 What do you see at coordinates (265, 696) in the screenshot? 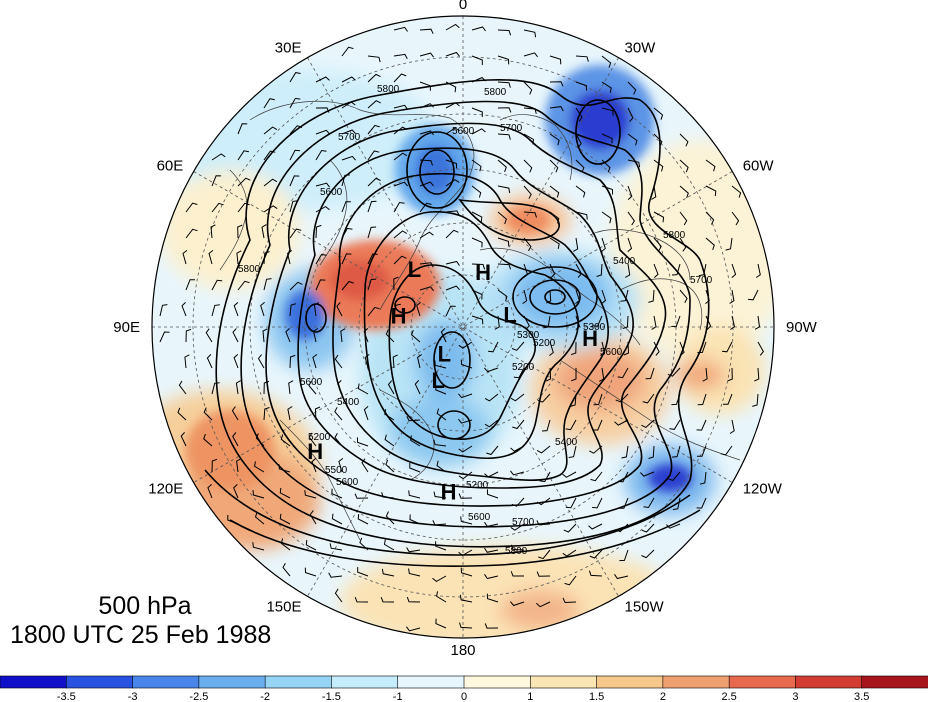
I see `colorbar-tick-label: -2` at bounding box center [265, 696].